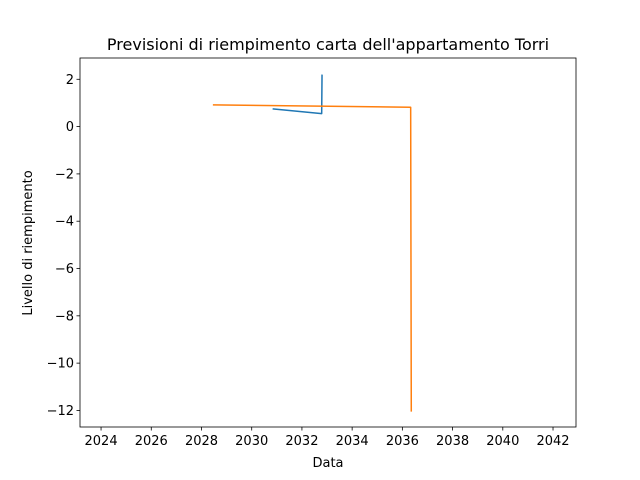 This screenshot has width=640, height=480. I want to click on x-axis-label: Data, so click(327, 463).